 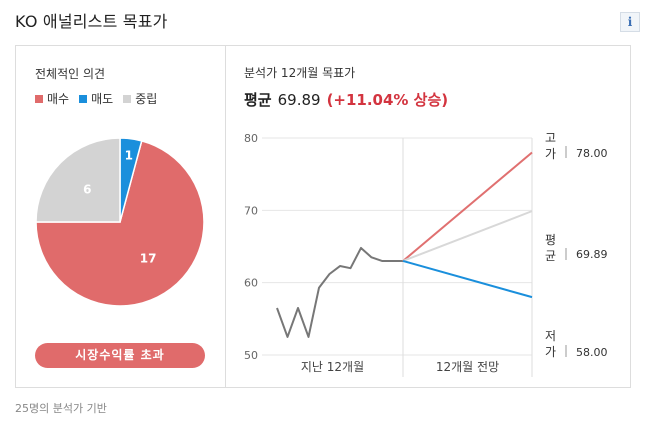 I want to click on legend-swatch-buy, so click(x=39, y=98).